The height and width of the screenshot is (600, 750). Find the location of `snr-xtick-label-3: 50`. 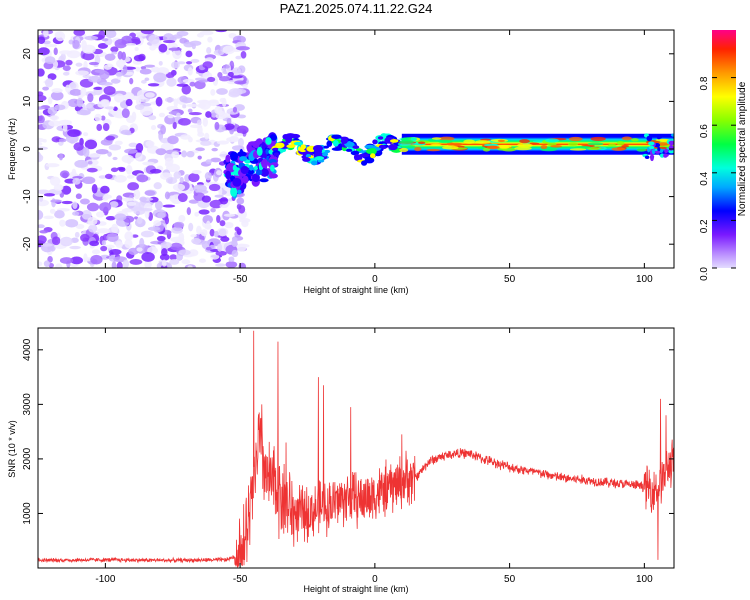

snr-xtick-label-3: 50 is located at coordinates (510, 579).